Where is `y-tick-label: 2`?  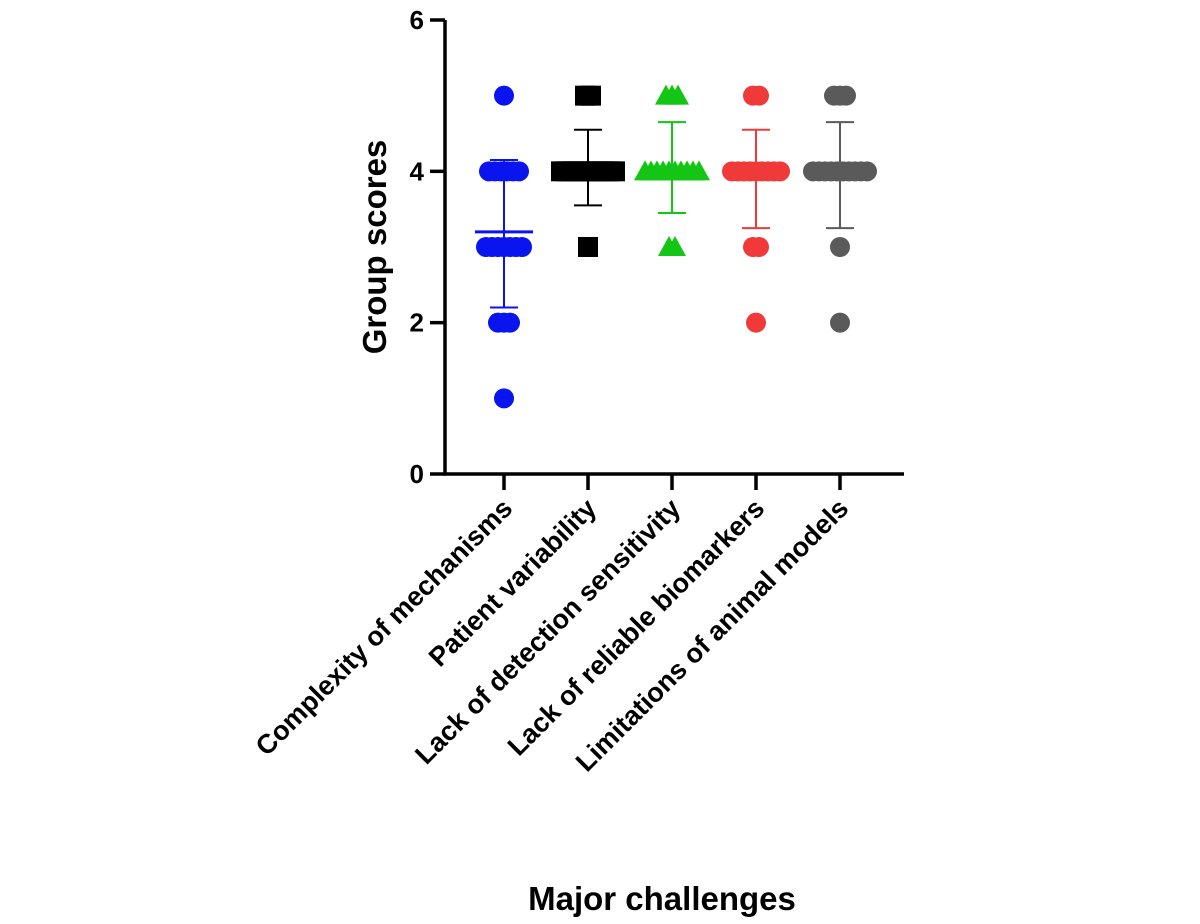 y-tick-label: 2 is located at coordinates (417, 323).